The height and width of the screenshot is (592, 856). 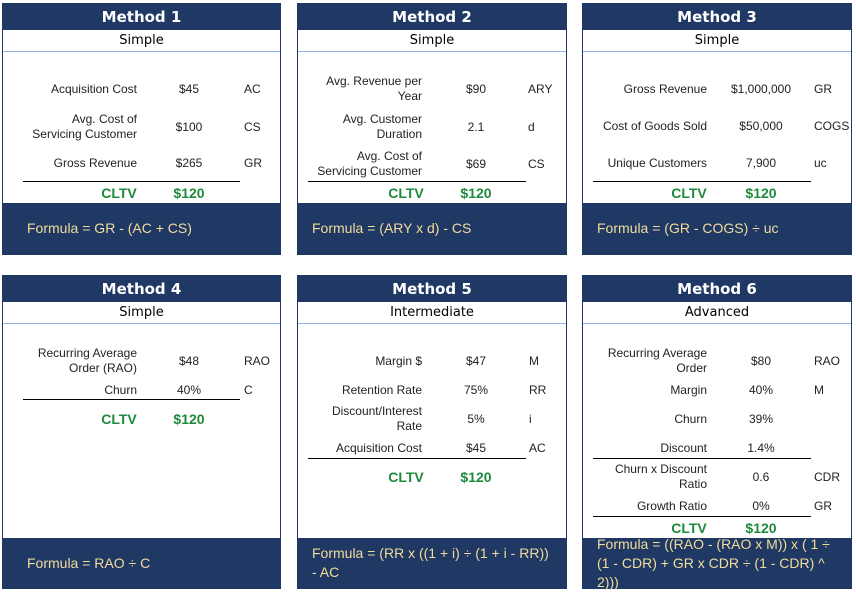 What do you see at coordinates (671, 506) in the screenshot?
I see `row-label: Growth Ratio` at bounding box center [671, 506].